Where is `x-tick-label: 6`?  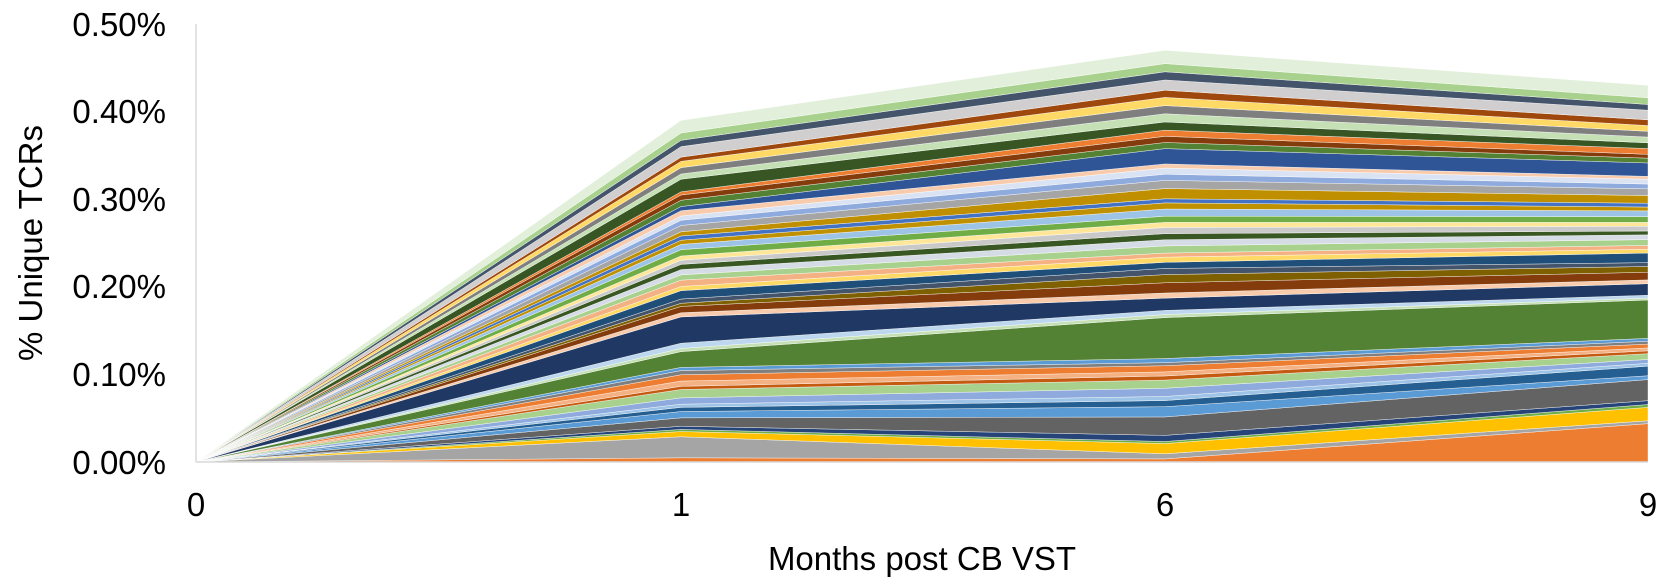
x-tick-label: 6 is located at coordinates (1165, 504).